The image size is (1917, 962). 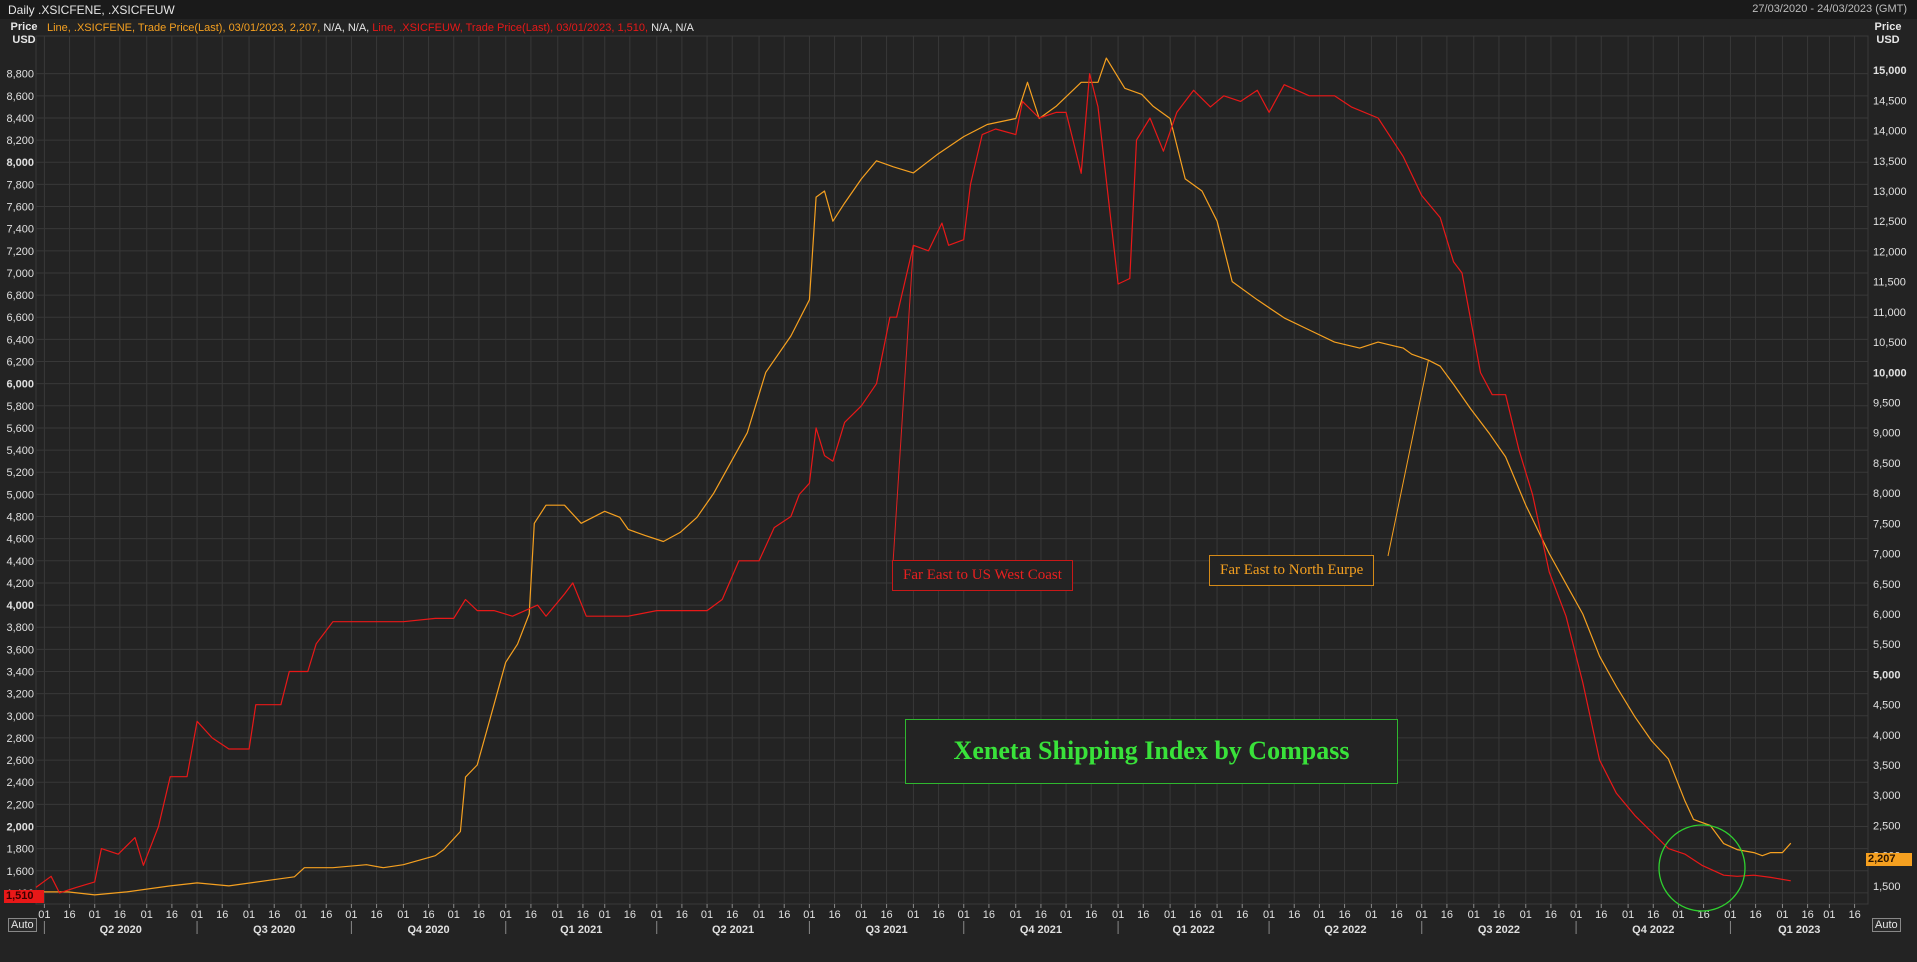 I want to click on left-tick-label: 6,600, so click(x=20, y=318).